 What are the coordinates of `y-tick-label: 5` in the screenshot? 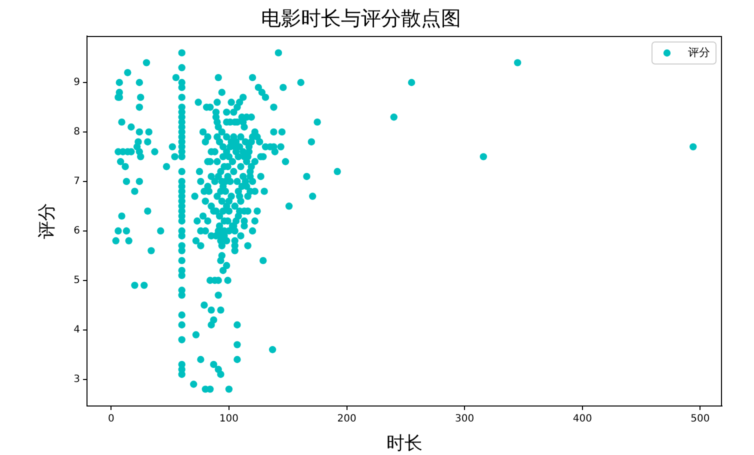 It's located at (77, 280).